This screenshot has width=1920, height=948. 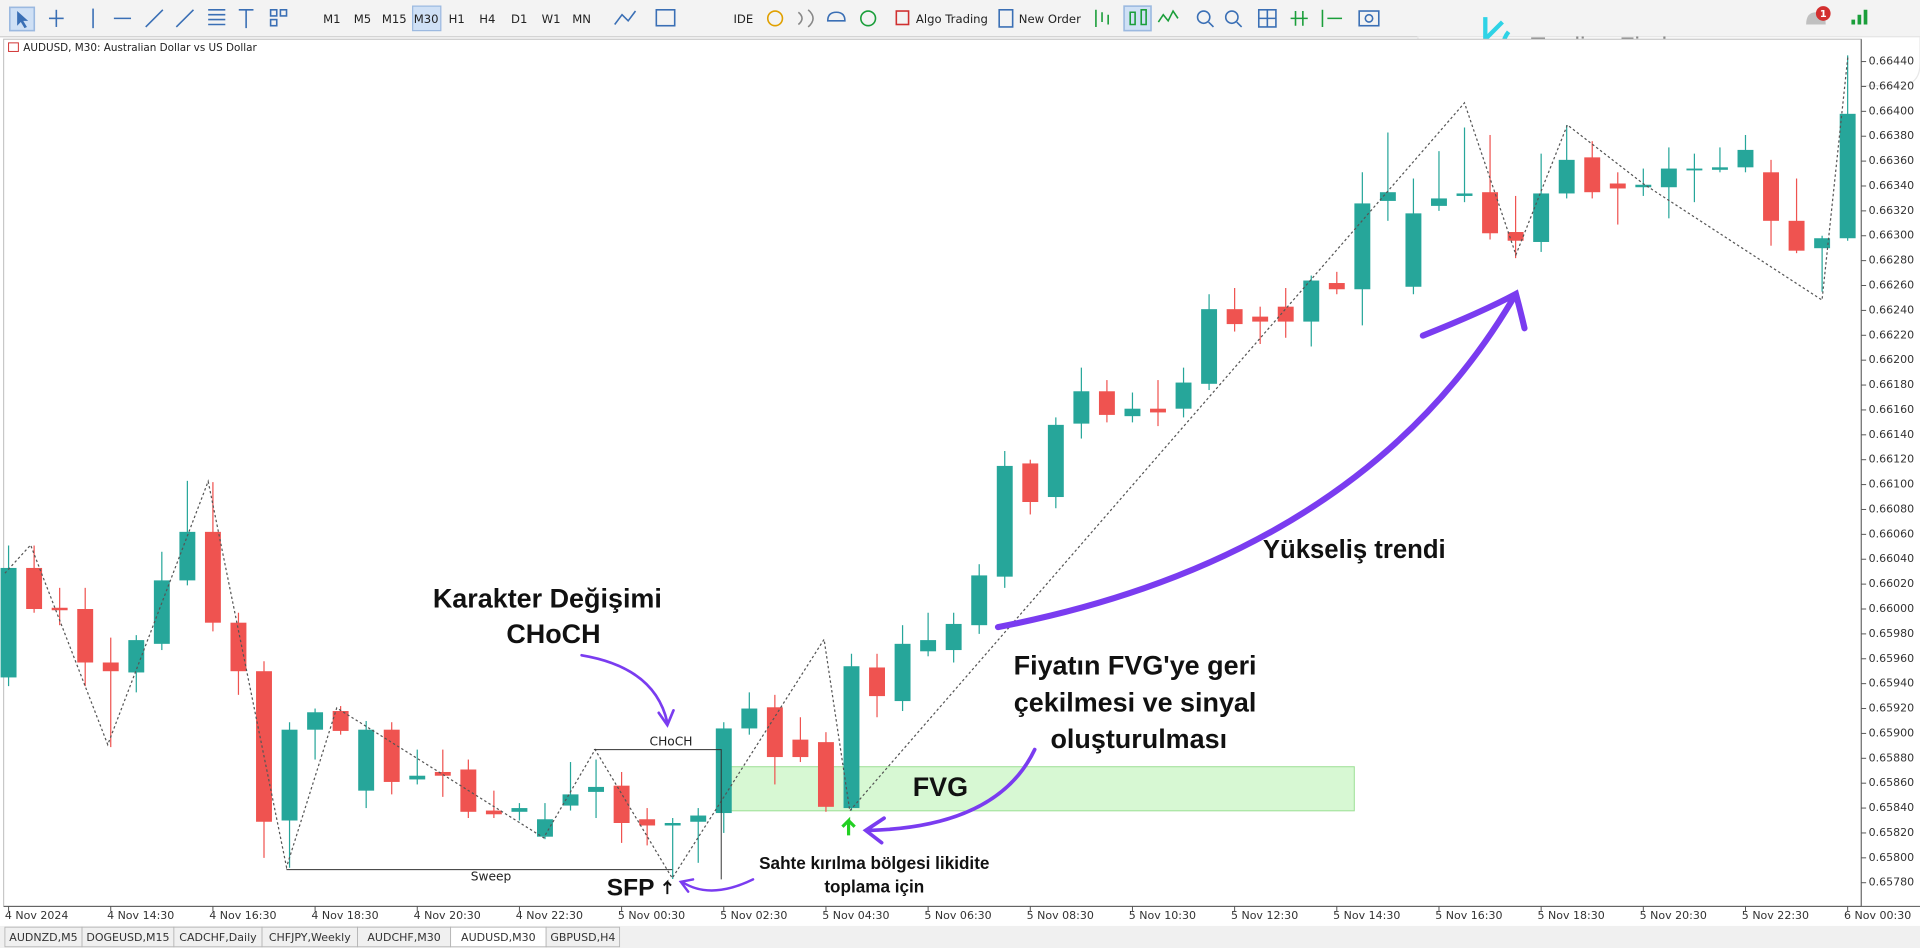 I want to click on ide-button: IDE, so click(x=743, y=19).